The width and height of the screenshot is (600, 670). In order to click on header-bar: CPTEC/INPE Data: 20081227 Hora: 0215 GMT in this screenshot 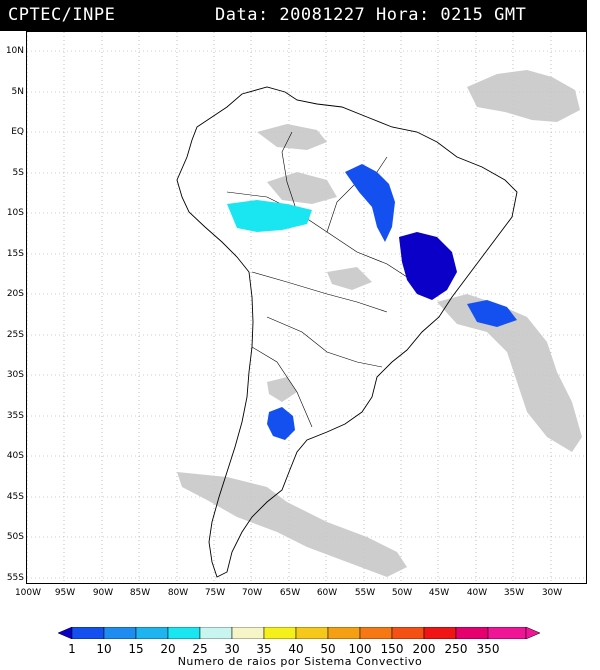, I will do `click(293, 15)`.